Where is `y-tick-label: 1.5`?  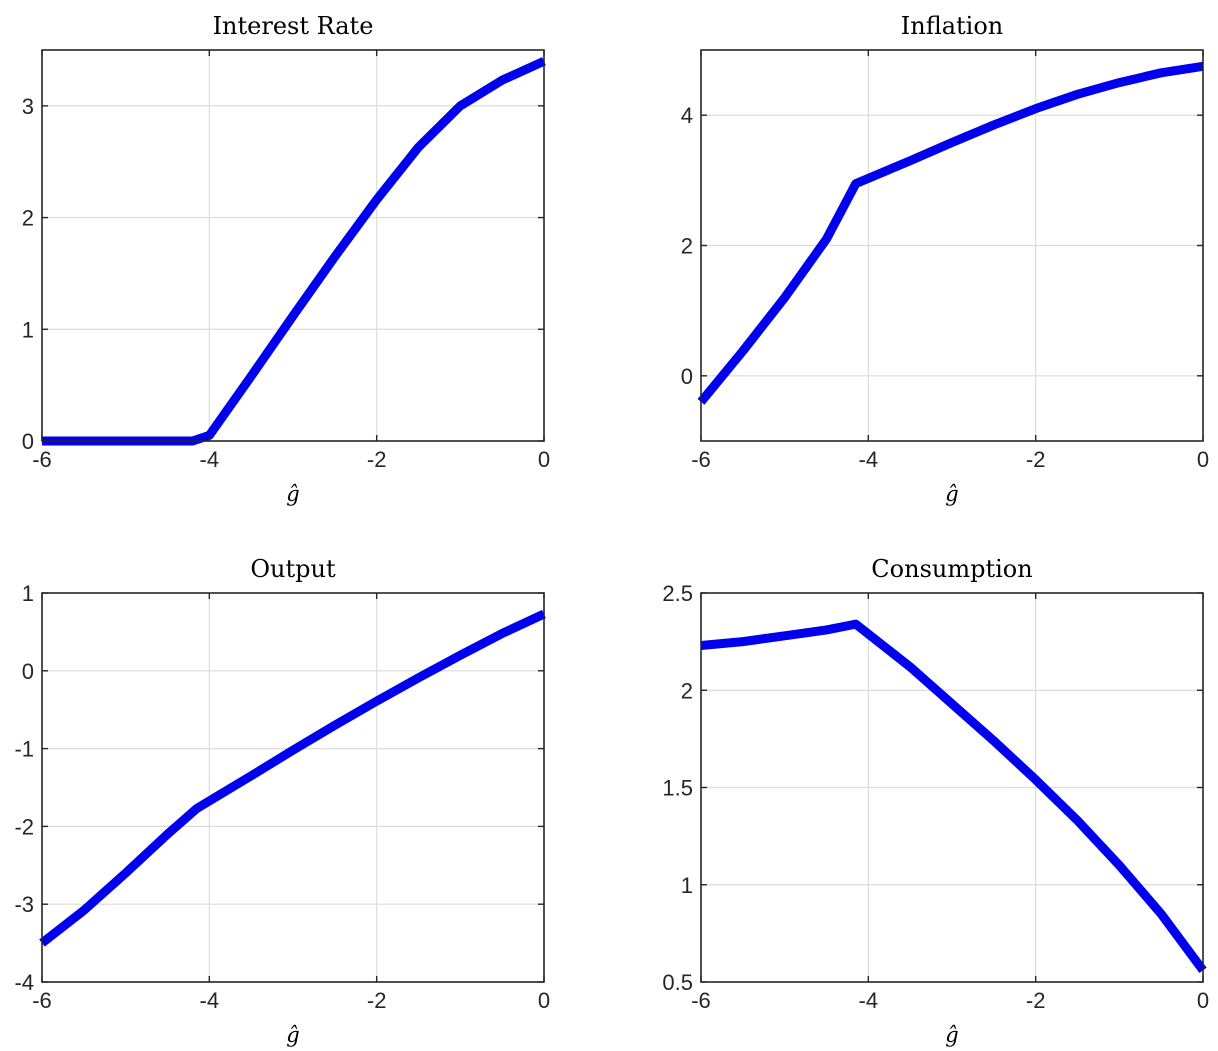
y-tick-label: 1.5 is located at coordinates (677, 788).